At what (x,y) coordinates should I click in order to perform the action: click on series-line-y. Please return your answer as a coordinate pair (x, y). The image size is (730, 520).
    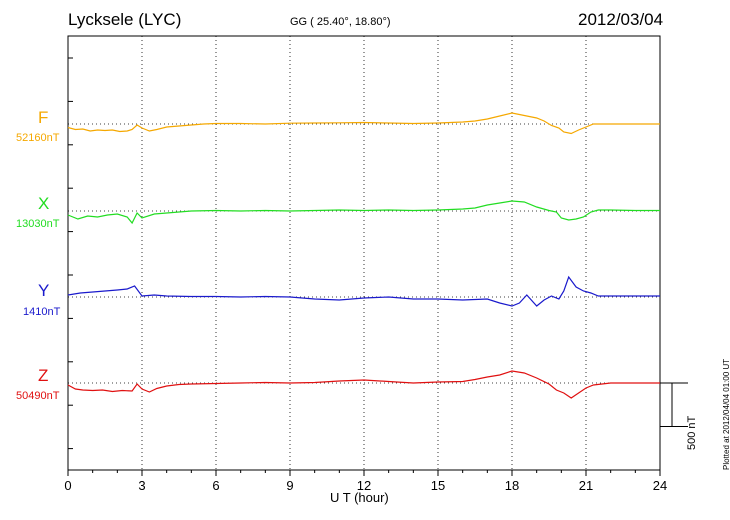
    Looking at the image, I should click on (363, 291).